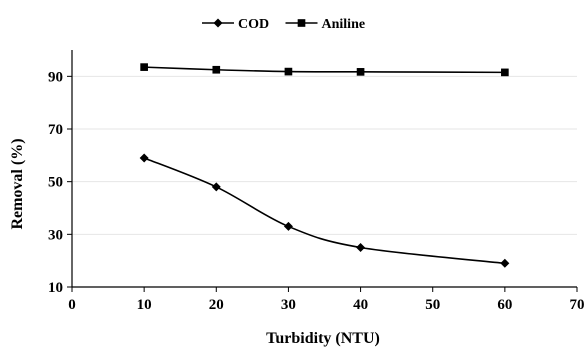  I want to click on legend-label-aniline: Aniline, so click(344, 24).